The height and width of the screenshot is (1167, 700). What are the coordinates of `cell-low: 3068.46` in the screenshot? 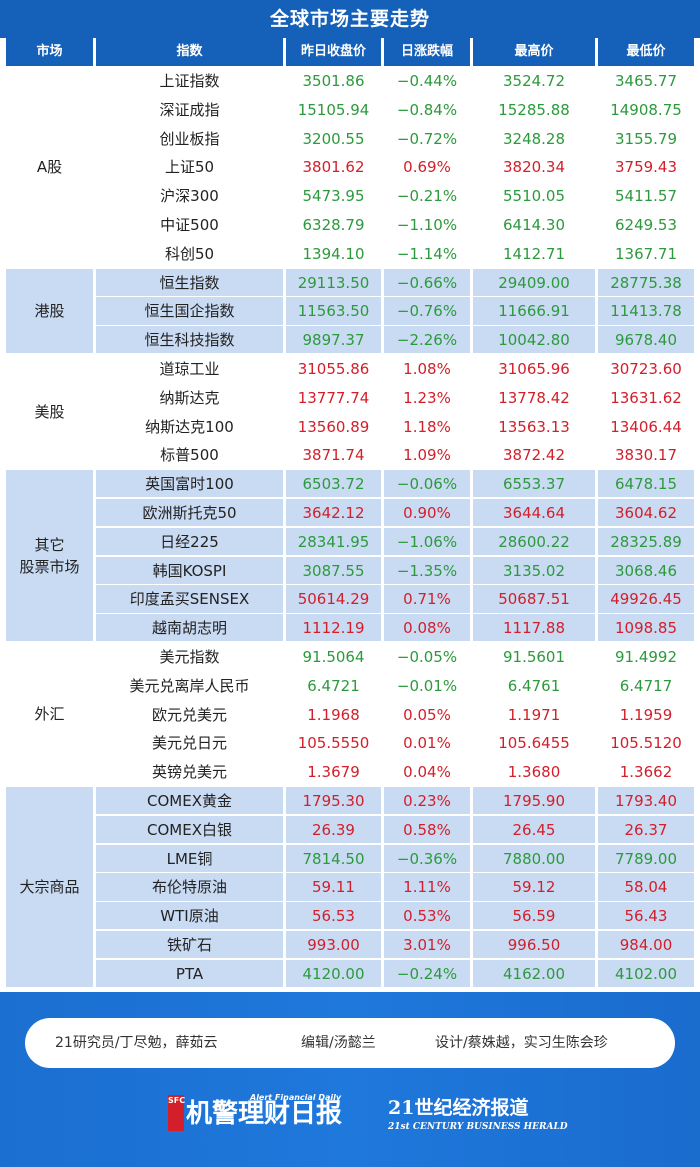 It's located at (646, 570).